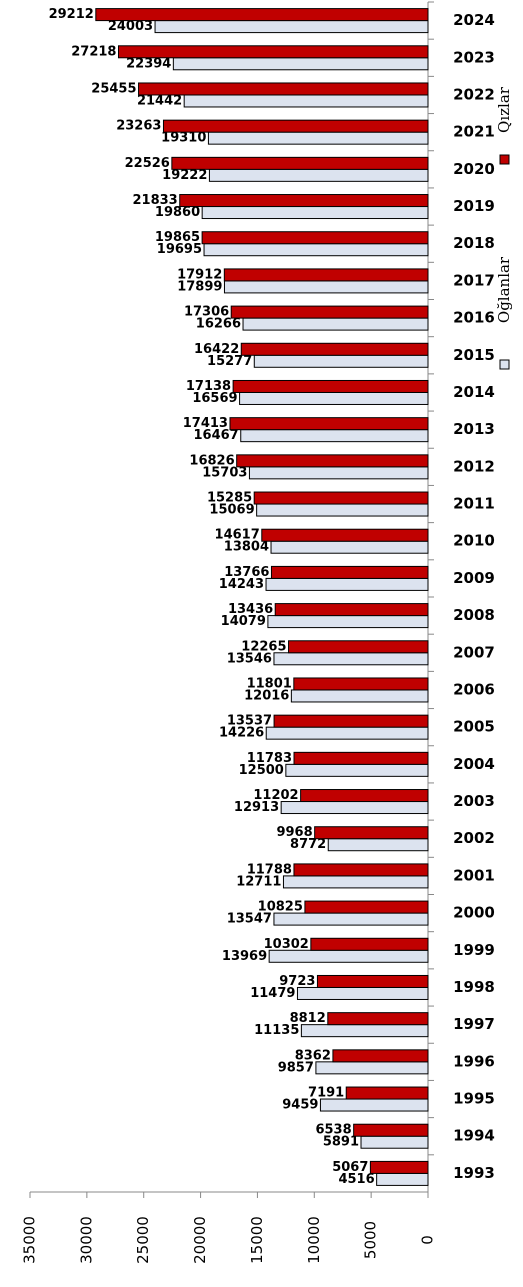 The width and height of the screenshot is (523, 1287). I want to click on category-label: 1999, so click(474, 950).